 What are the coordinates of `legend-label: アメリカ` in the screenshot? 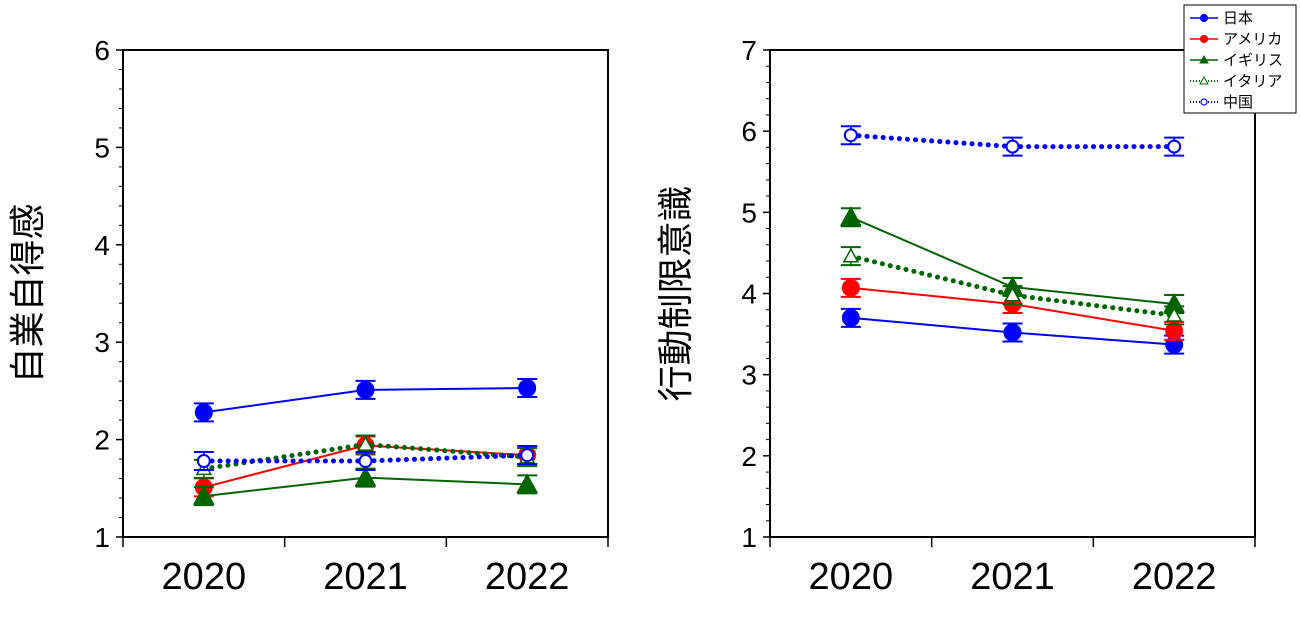 It's located at (1252, 39).